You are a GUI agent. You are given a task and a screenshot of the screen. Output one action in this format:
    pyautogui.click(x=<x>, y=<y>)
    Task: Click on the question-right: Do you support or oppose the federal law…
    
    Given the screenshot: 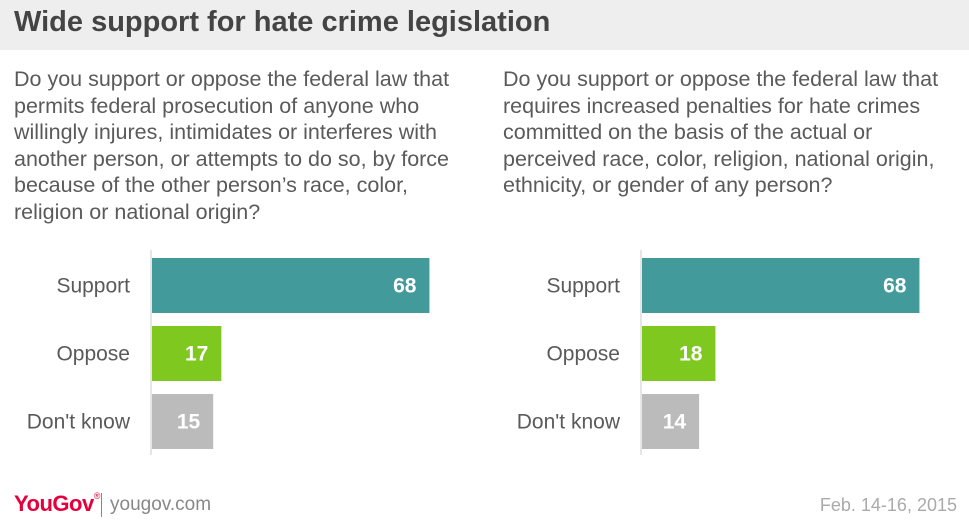 What is the action you would take?
    pyautogui.click(x=721, y=132)
    